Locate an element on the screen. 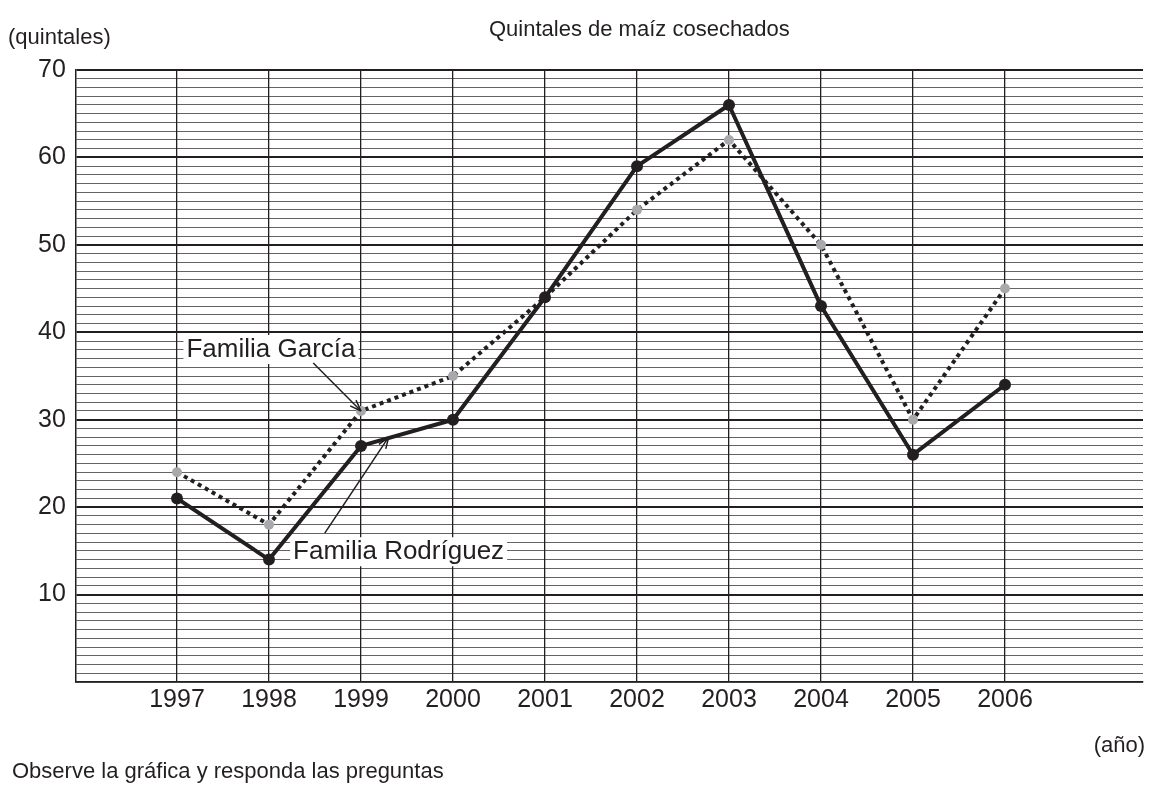 Image resolution: width=1157 pixels, height=806 pixels. chart-title: Quintales de maíz cosechados is located at coordinates (639, 28).